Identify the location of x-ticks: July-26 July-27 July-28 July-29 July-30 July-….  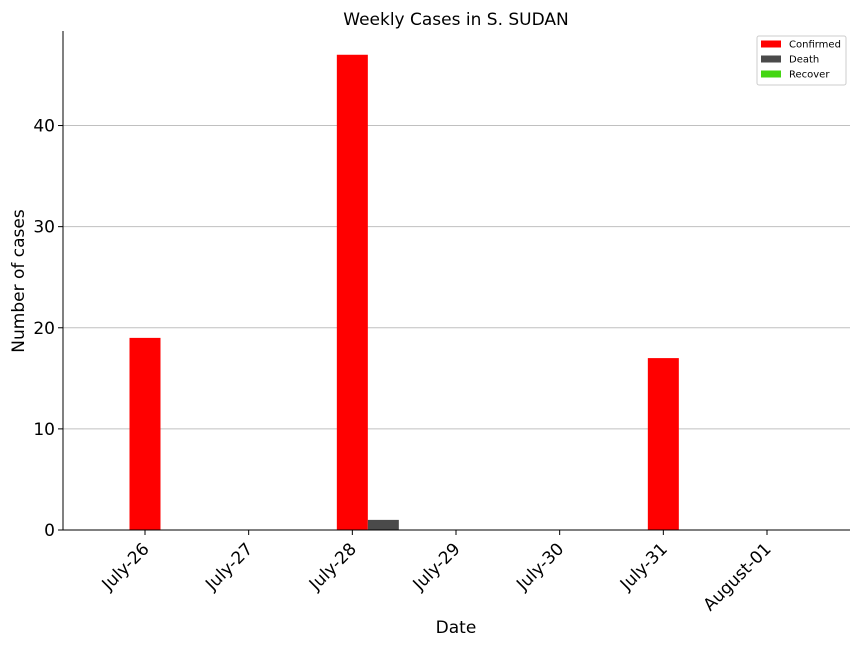
(437, 572).